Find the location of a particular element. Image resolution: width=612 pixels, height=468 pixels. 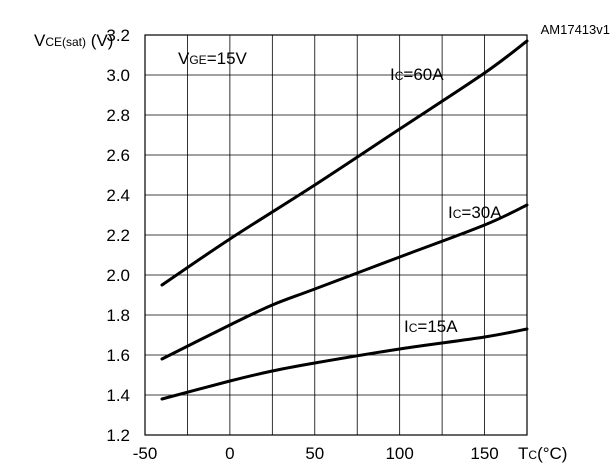

condition-main: V is located at coordinates (184, 58).